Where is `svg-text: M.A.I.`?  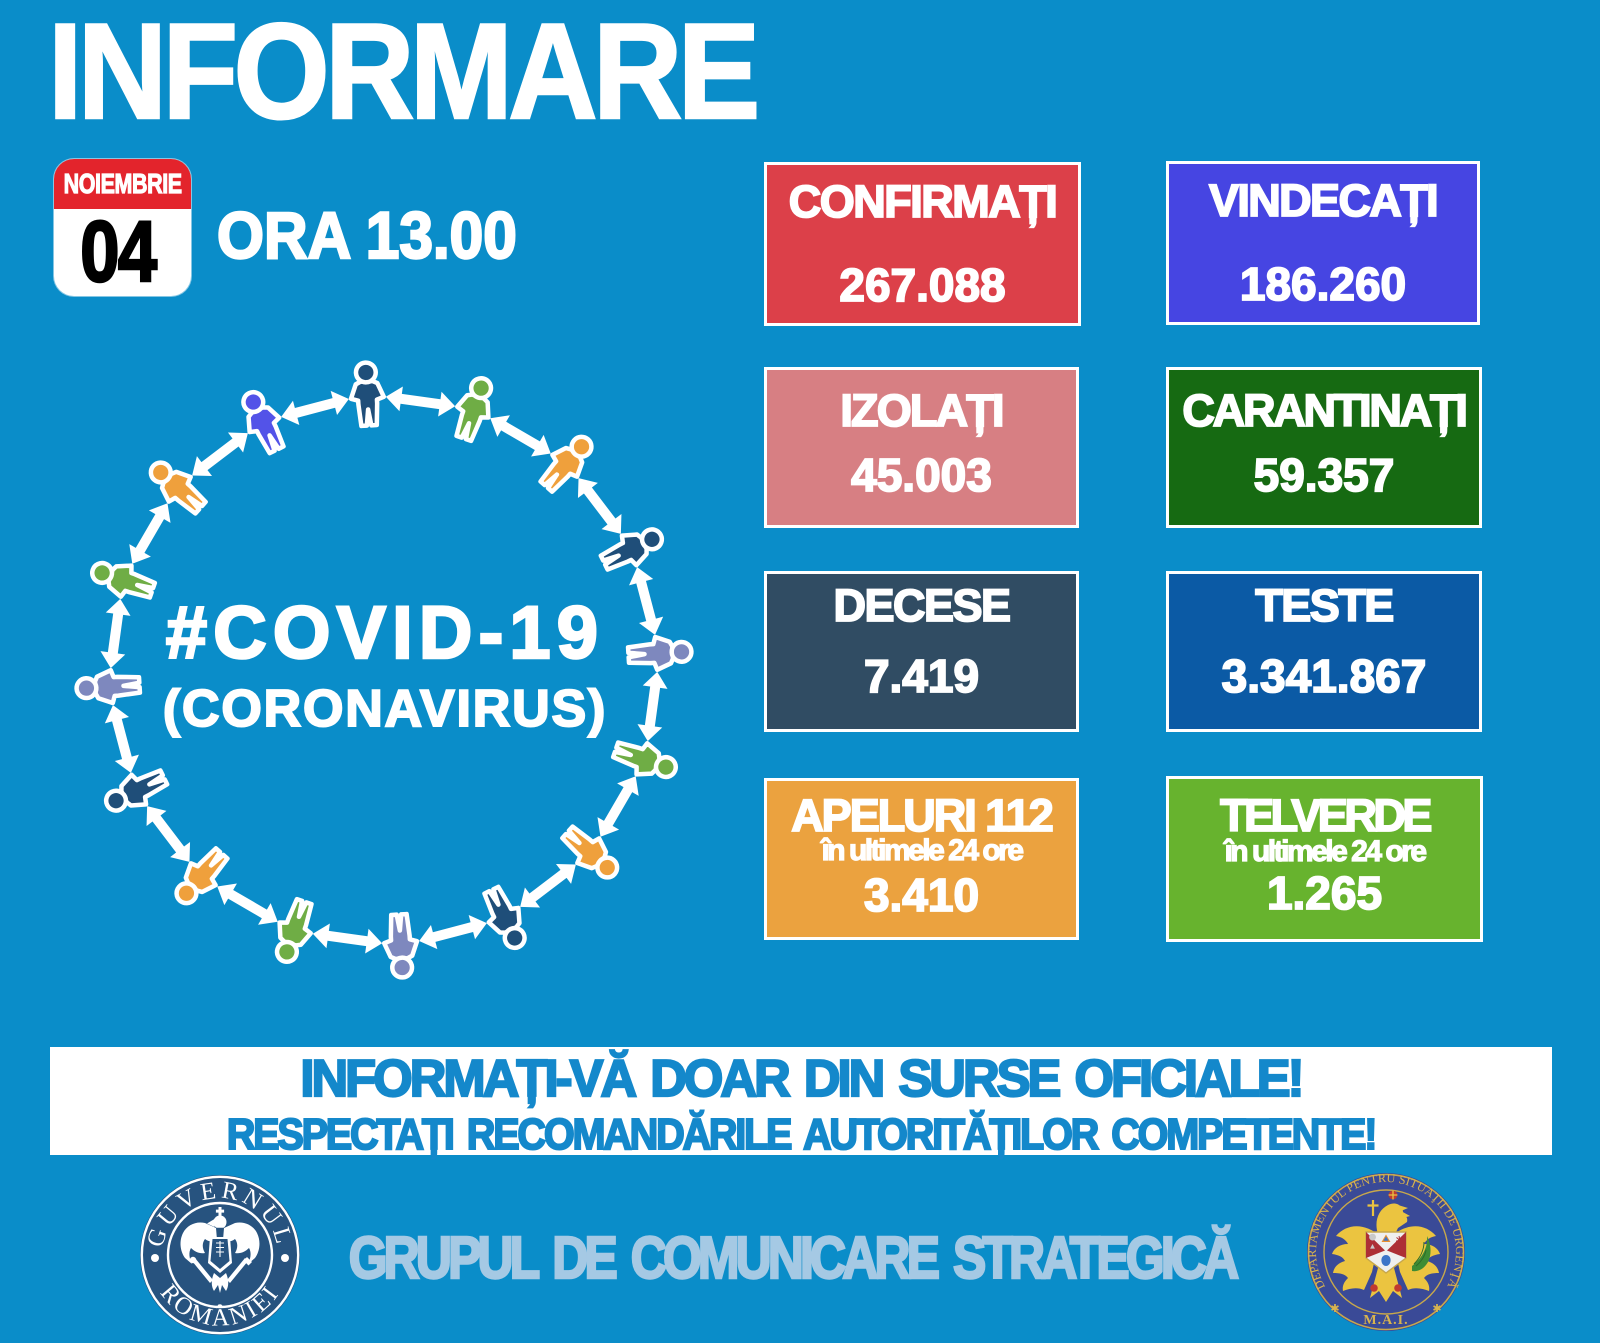
svg-text: M.A.I. is located at coordinates (1385, 1320).